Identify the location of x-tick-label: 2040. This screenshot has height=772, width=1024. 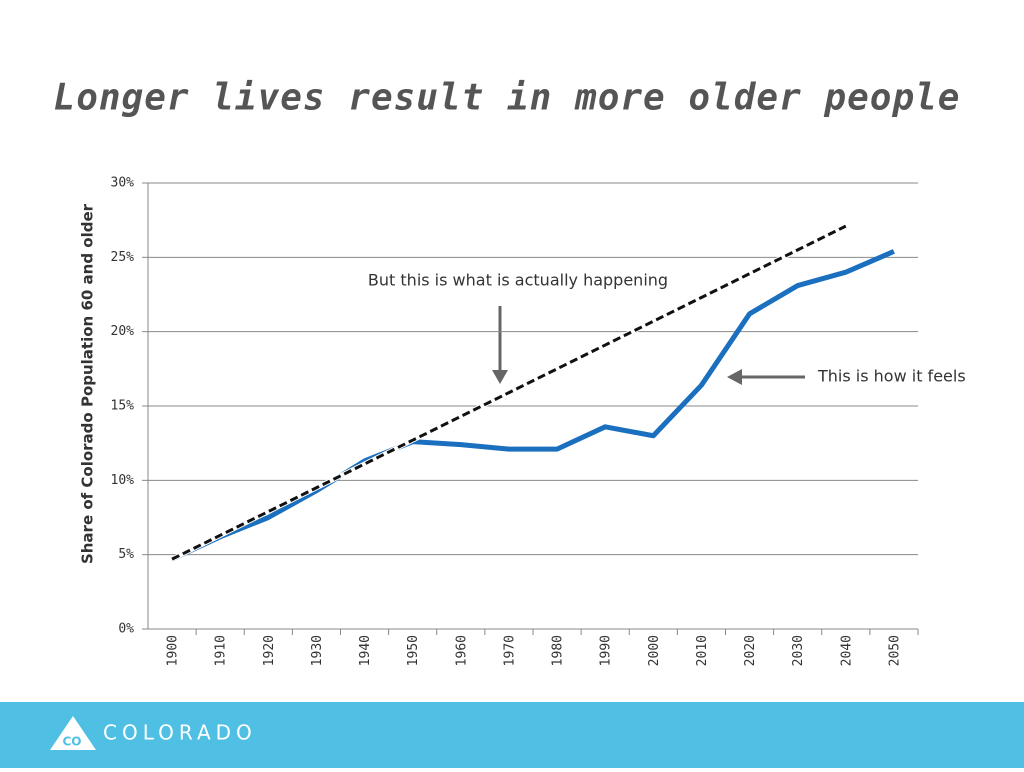
(846, 650).